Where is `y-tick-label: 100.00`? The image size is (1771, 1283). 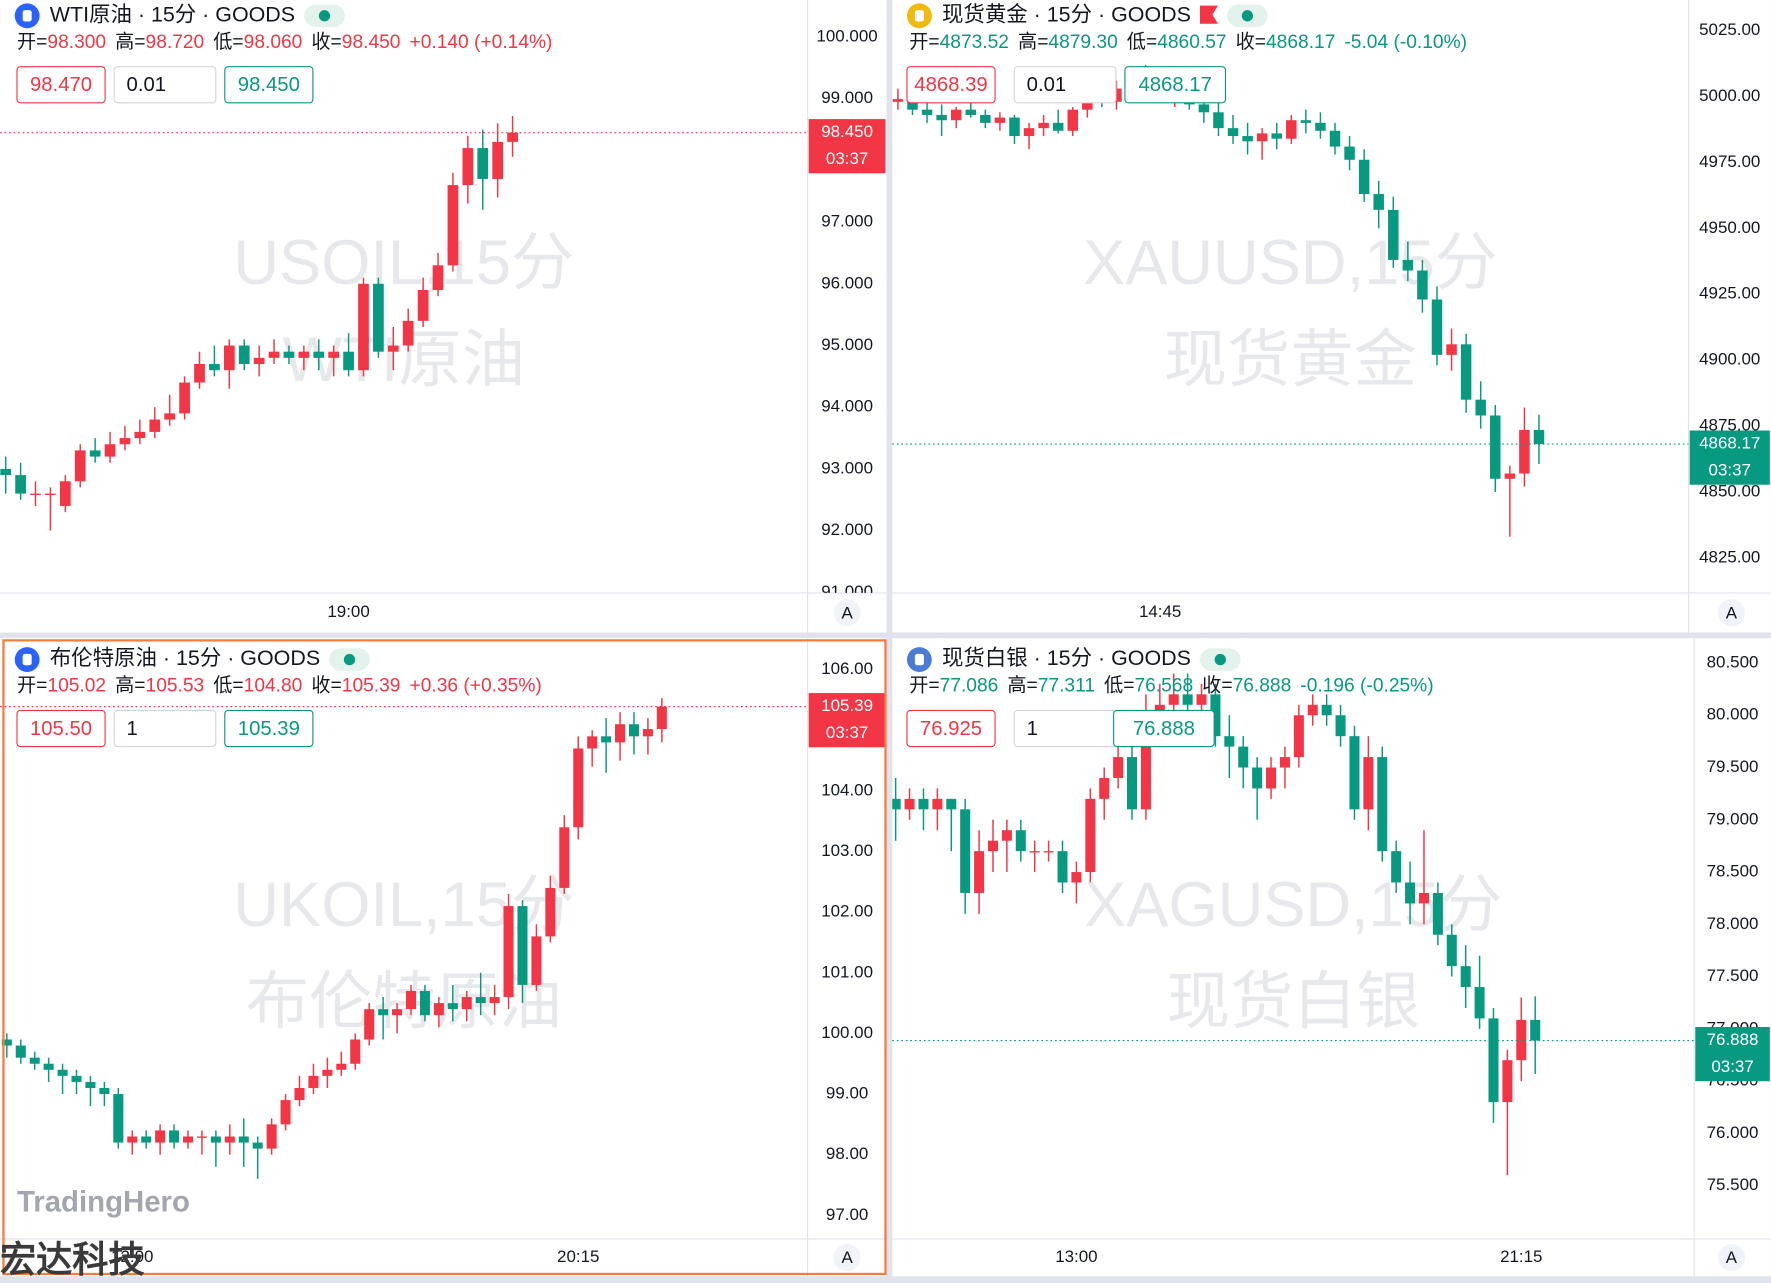 y-tick-label: 100.00 is located at coordinates (847, 1032).